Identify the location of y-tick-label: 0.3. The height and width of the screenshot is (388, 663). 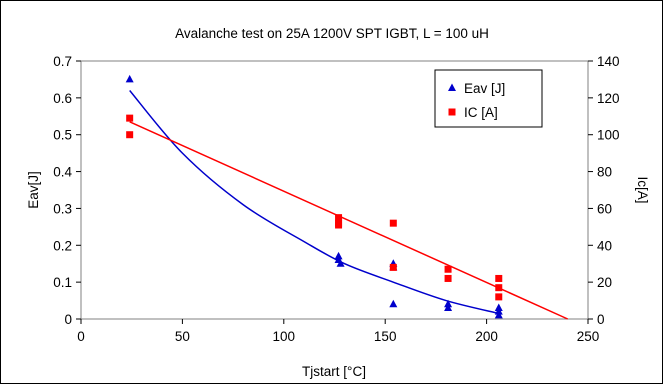
(62, 208).